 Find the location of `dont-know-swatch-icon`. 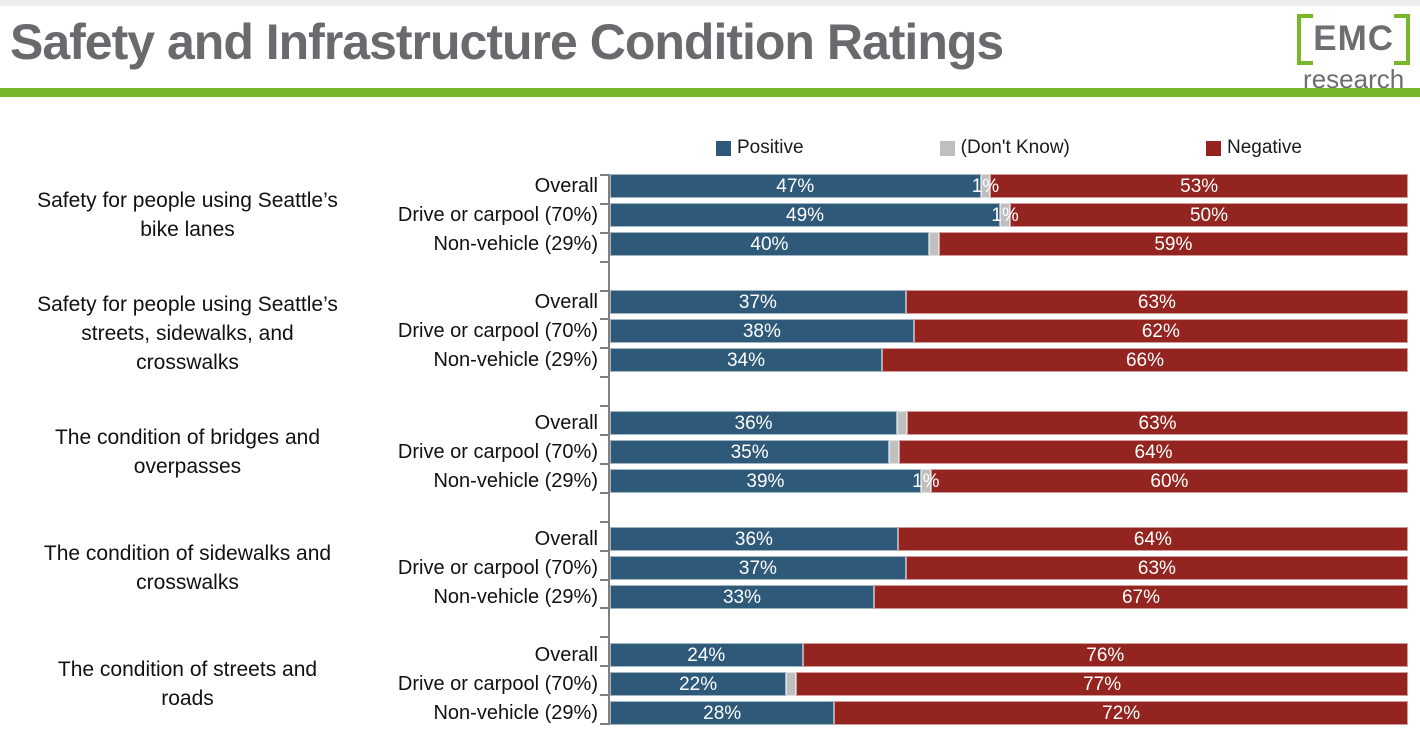

dont-know-swatch-icon is located at coordinates (947, 148).